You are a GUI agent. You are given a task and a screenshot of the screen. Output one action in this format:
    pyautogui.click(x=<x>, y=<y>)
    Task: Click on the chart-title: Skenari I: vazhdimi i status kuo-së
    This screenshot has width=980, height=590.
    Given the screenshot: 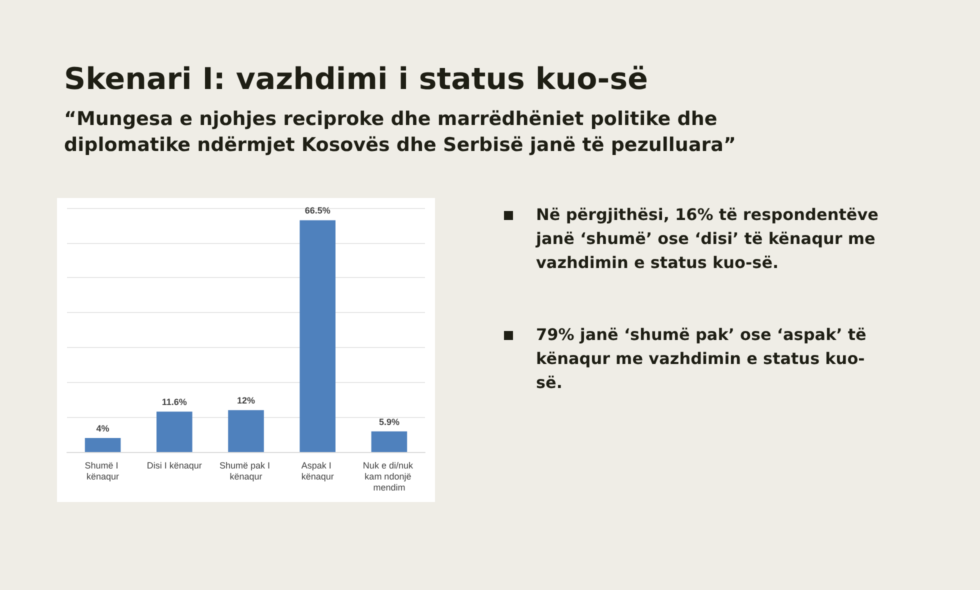 What is the action you would take?
    pyautogui.click(x=356, y=79)
    